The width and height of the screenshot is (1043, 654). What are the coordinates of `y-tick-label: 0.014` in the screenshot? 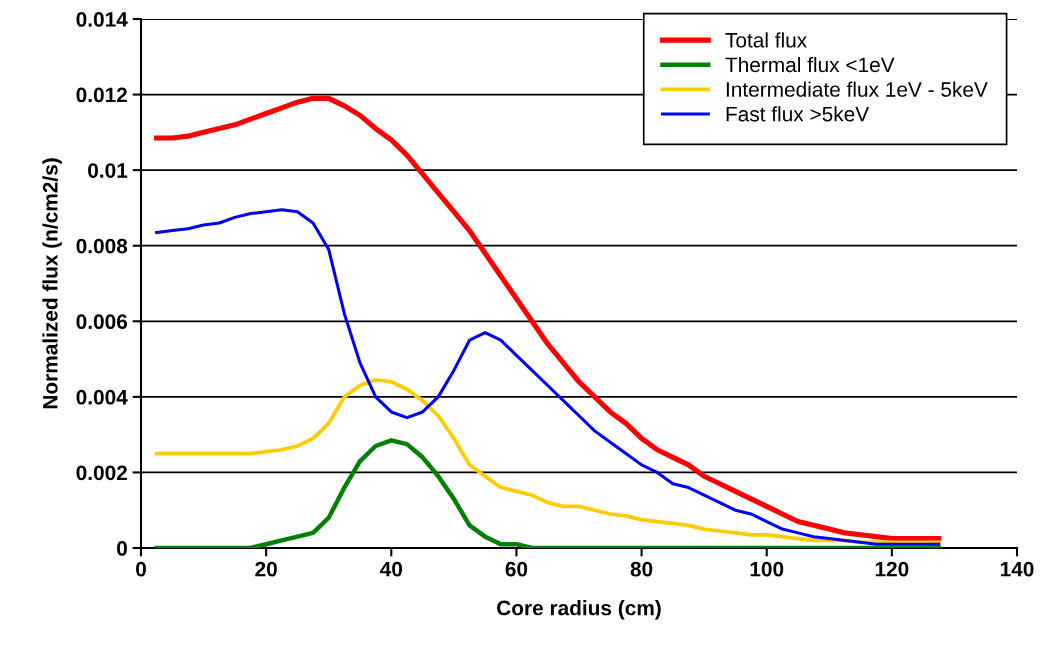 It's located at (102, 19).